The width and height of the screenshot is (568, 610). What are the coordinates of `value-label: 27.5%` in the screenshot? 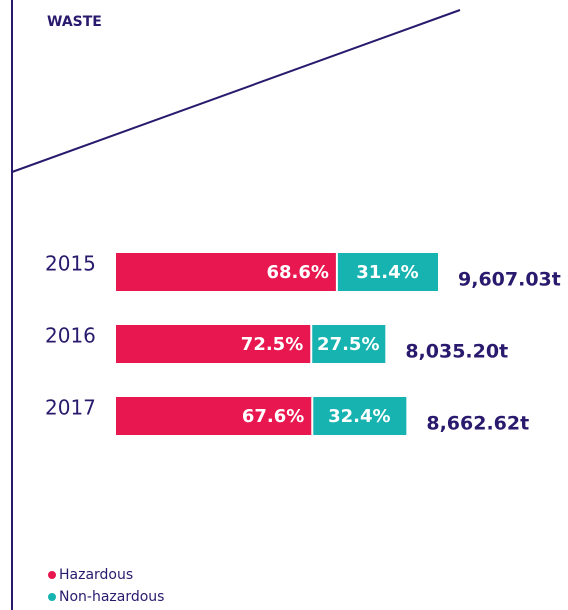 It's located at (348, 344).